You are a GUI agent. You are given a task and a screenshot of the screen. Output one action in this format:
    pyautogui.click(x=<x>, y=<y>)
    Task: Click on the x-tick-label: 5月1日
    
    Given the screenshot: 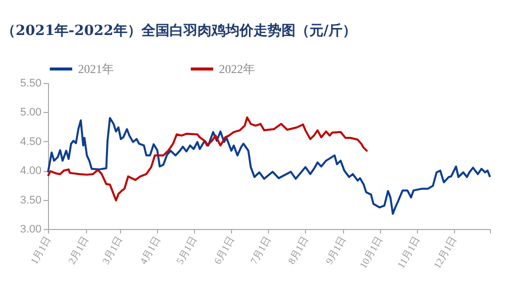 What is the action you would take?
    pyautogui.click(x=187, y=250)
    